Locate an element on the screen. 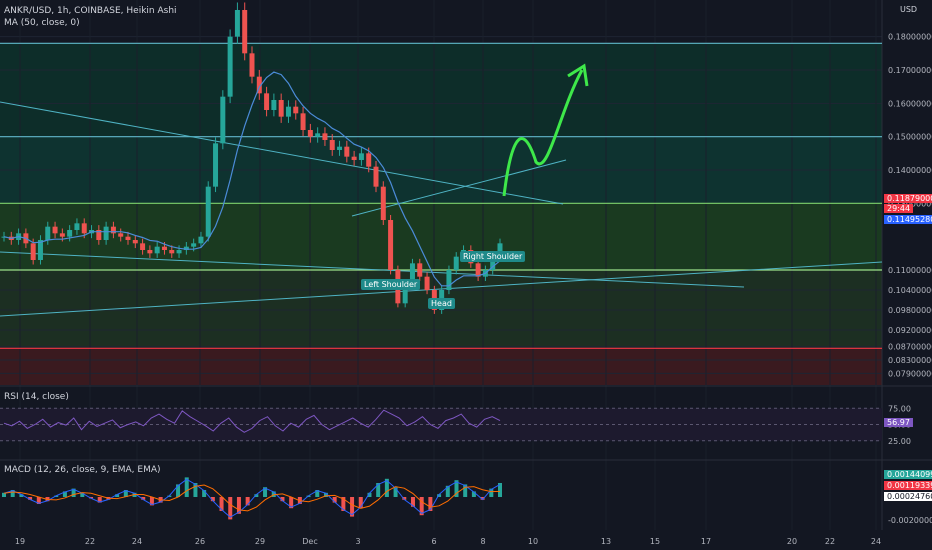  rsi-tick-label: 25.00 is located at coordinates (899, 441).